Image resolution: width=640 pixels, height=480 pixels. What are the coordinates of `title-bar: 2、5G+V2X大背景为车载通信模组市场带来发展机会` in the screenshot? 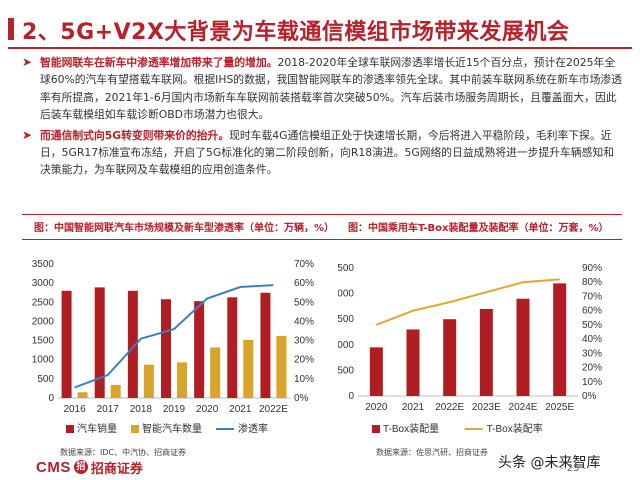 It's located at (320, 25).